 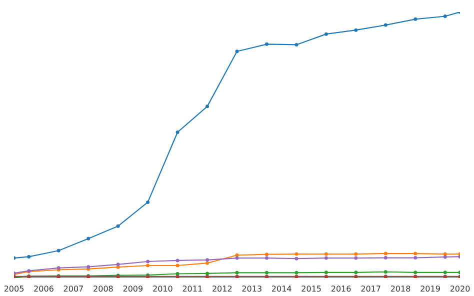 I want to click on x-tick-label: 2020, so click(x=460, y=289).